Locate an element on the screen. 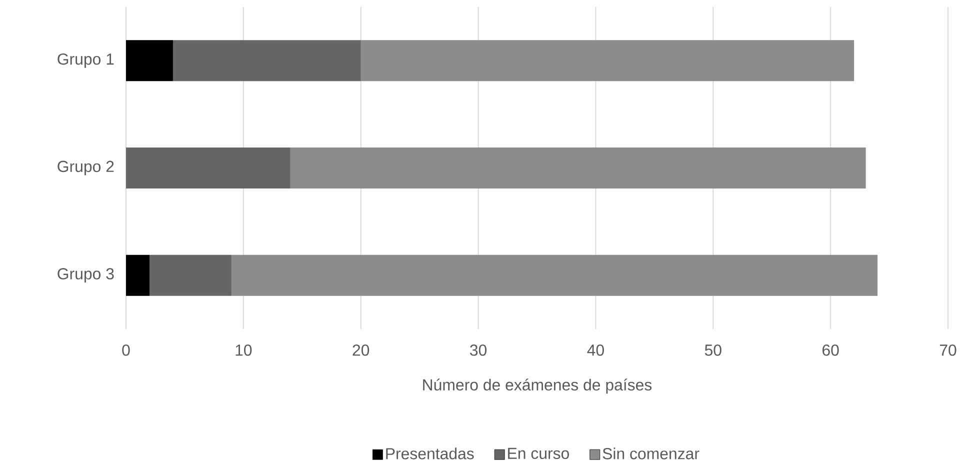  legend-label: Sin comenzar is located at coordinates (651, 454).